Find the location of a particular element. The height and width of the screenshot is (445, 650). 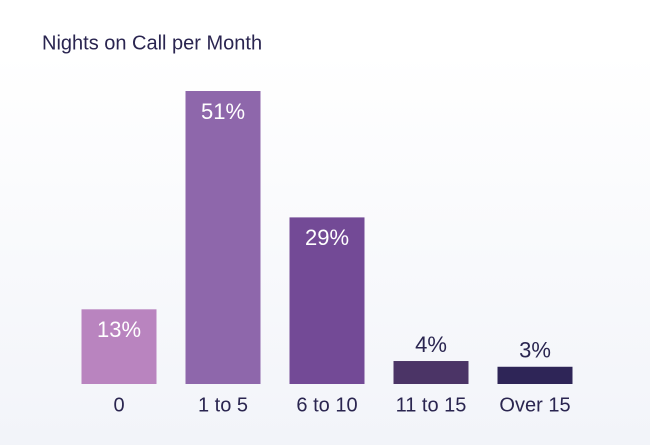

chart-title: Nights on Call per Month is located at coordinates (152, 43).